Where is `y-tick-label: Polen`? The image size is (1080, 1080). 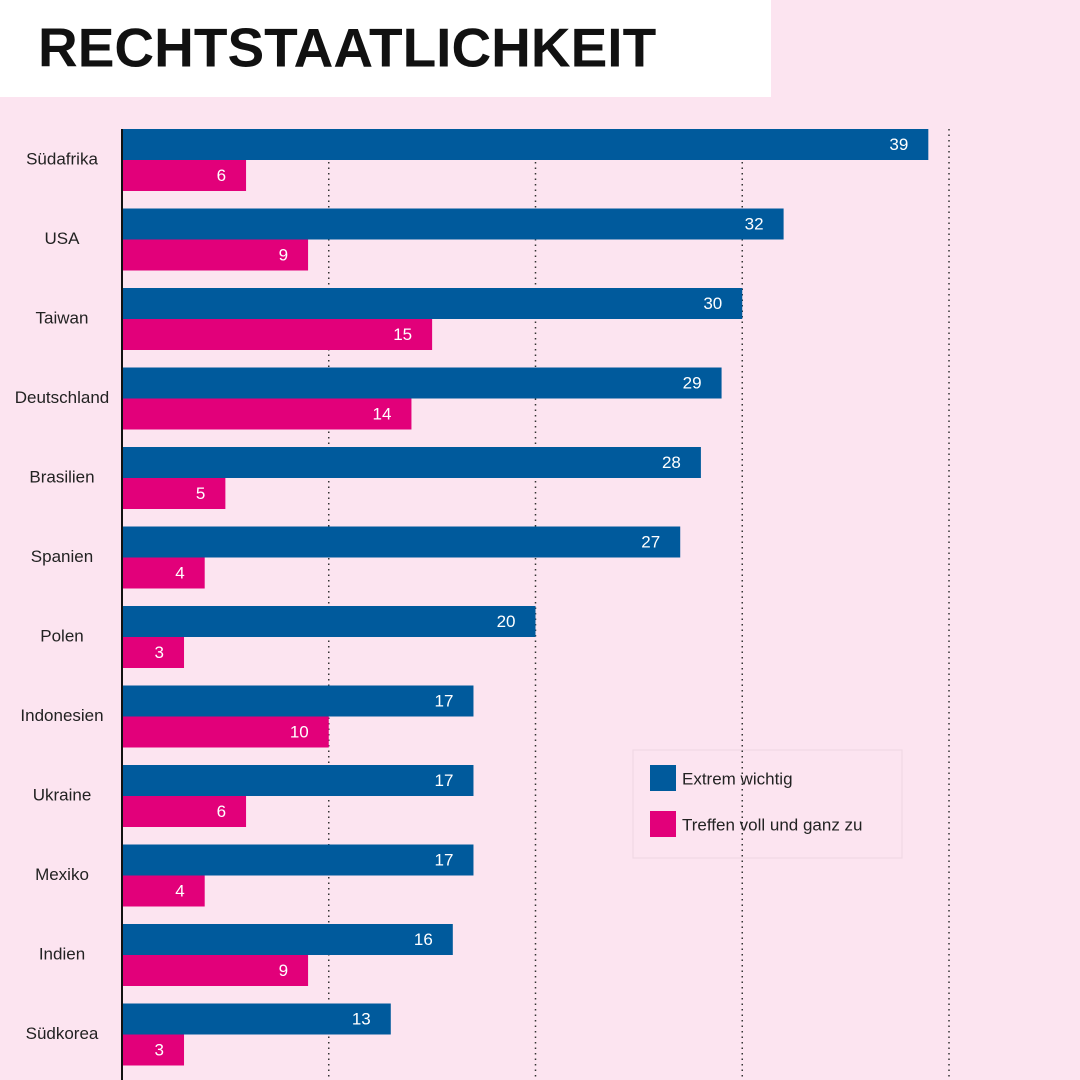 y-tick-label: Polen is located at coordinates (61, 635).